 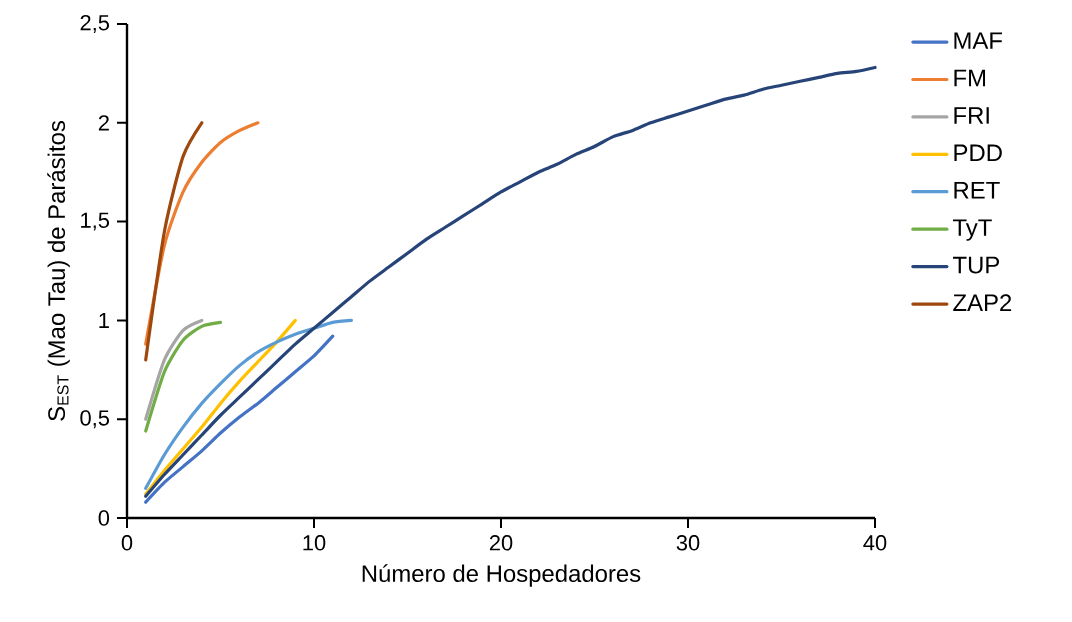 I want to click on x-axis-title: Número de Hospedadores, so click(x=501, y=575).